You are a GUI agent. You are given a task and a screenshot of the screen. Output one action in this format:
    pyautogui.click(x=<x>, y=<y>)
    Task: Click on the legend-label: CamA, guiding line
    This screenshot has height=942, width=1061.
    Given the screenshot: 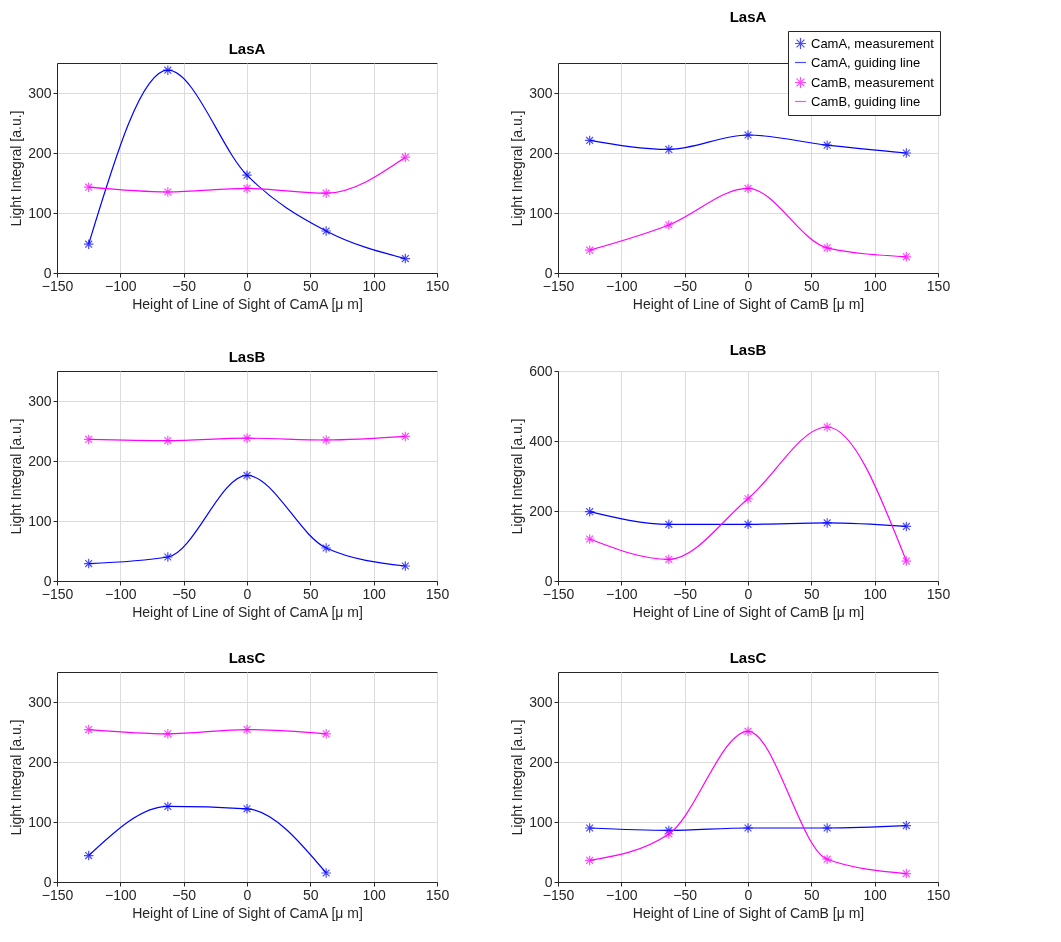 What is the action you would take?
    pyautogui.click(x=866, y=62)
    